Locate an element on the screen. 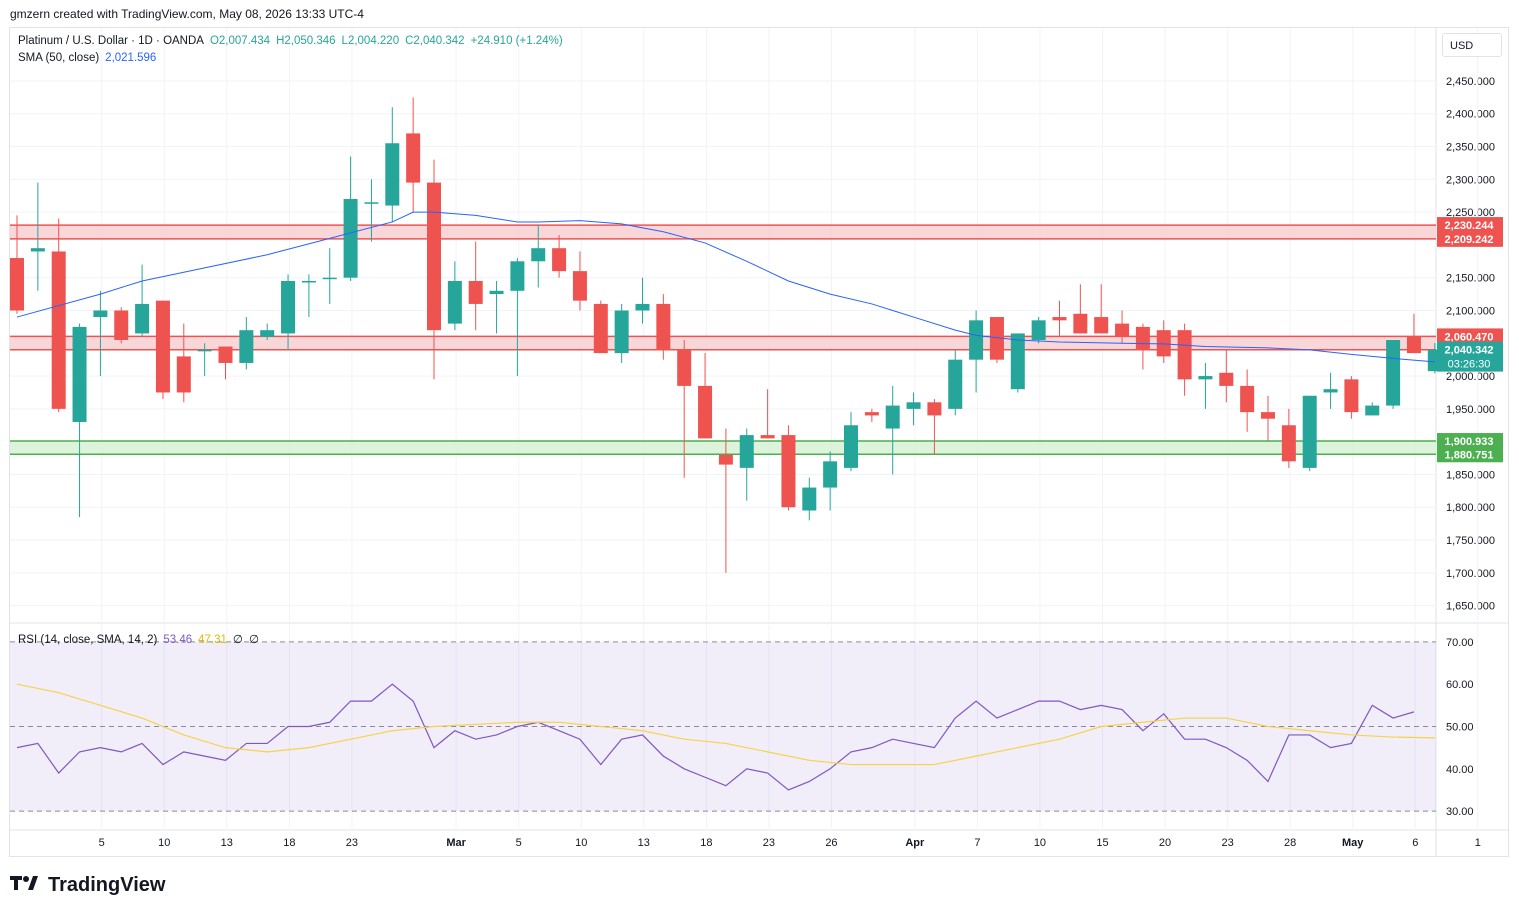 This screenshot has height=917, width=1519. level-price-label: 2,230.244 is located at coordinates (1470, 226).